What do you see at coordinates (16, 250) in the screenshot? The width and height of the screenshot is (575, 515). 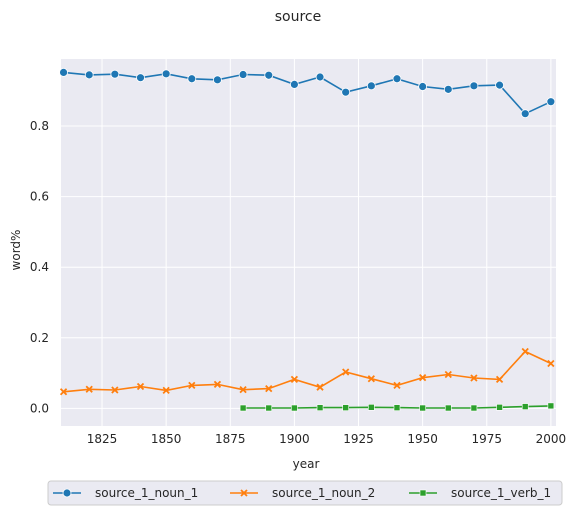 I see `y-axis-title: word%` at bounding box center [16, 250].